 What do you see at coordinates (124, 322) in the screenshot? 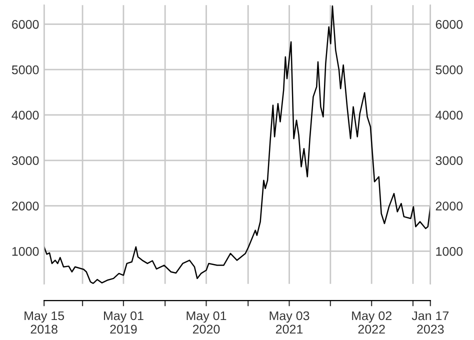
I see `x-tick-label: May 01 2019` at bounding box center [124, 322].